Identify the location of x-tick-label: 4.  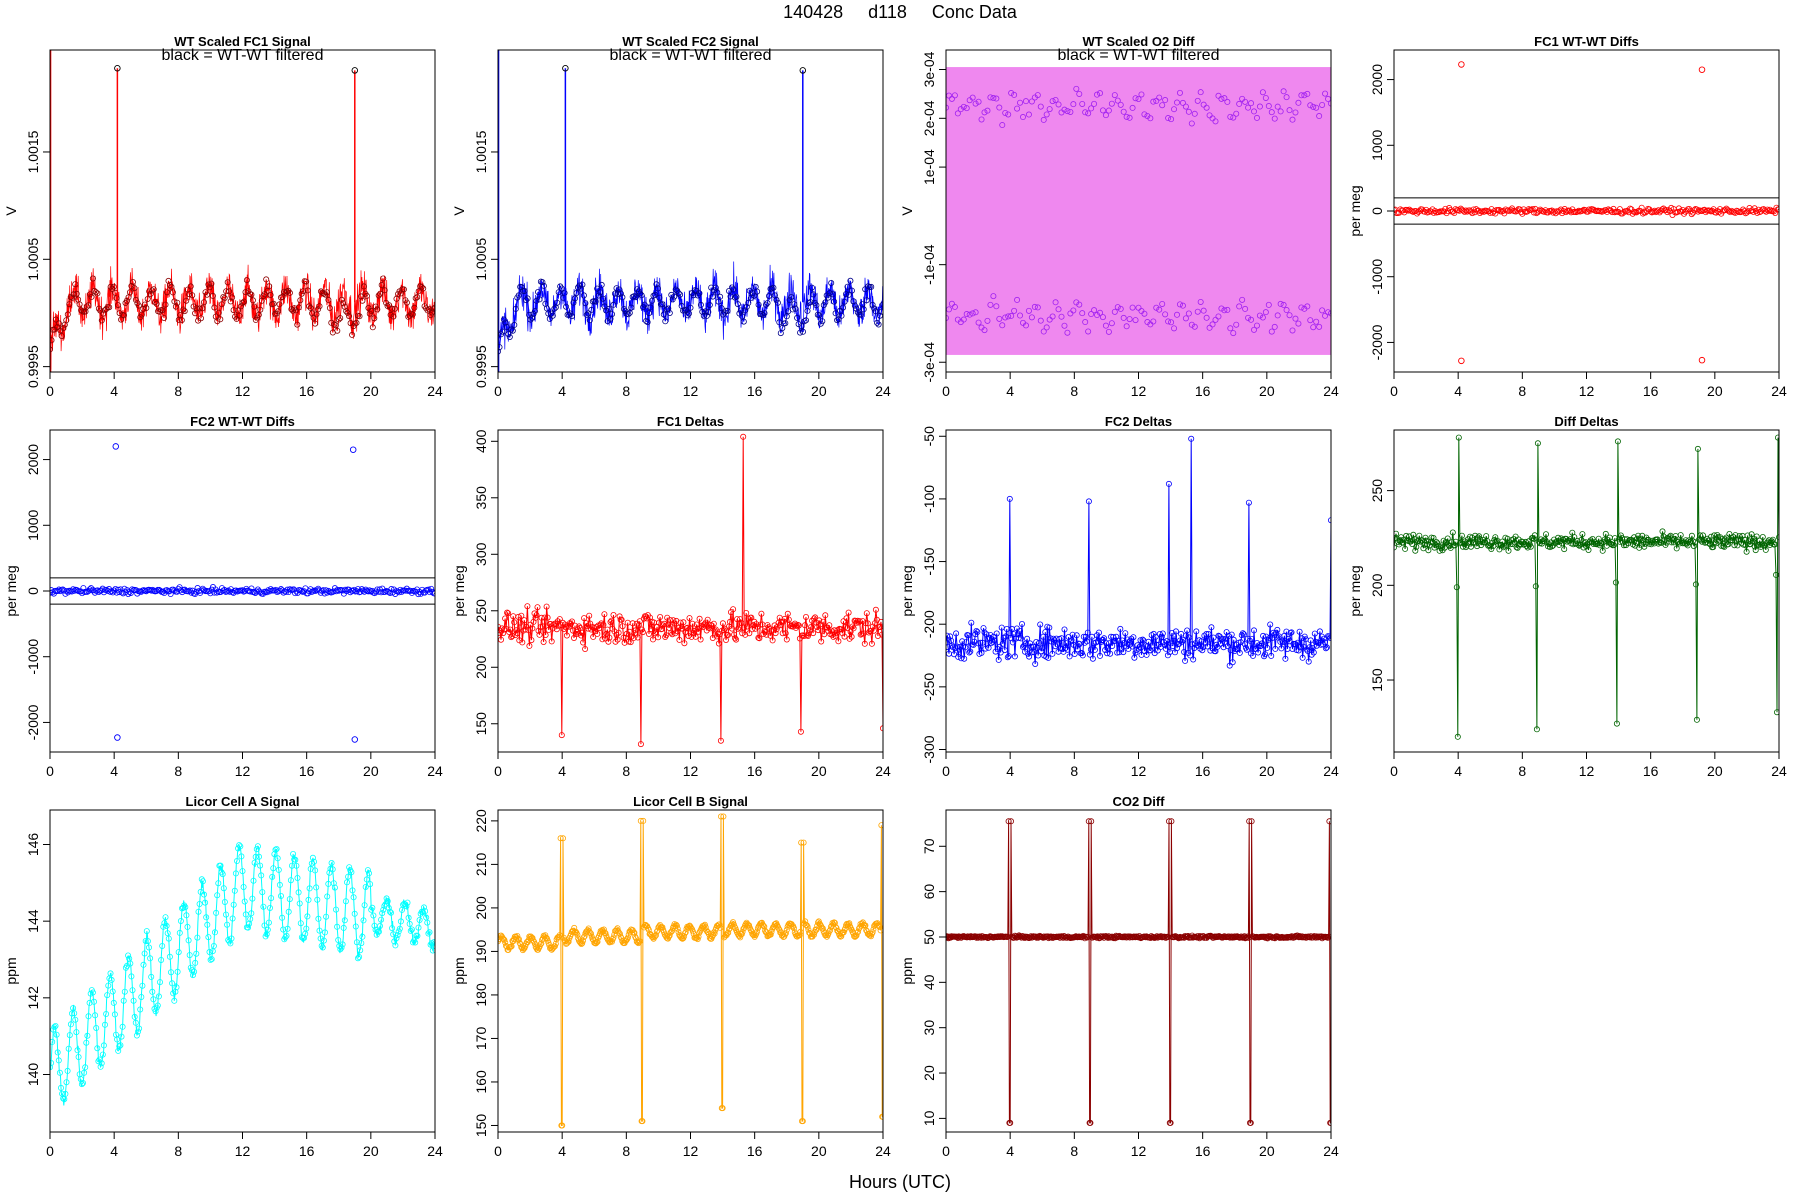
(1010, 771).